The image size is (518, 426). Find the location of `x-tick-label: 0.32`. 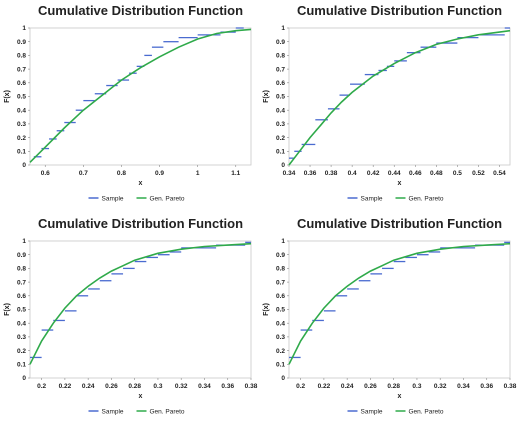

x-tick-label: 0.32 is located at coordinates (181, 386).